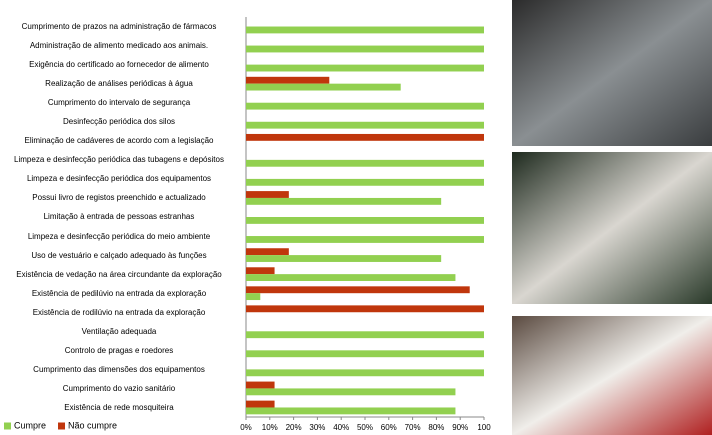  What do you see at coordinates (317, 427) in the screenshot?
I see `x-tick-label: 30%` at bounding box center [317, 427].